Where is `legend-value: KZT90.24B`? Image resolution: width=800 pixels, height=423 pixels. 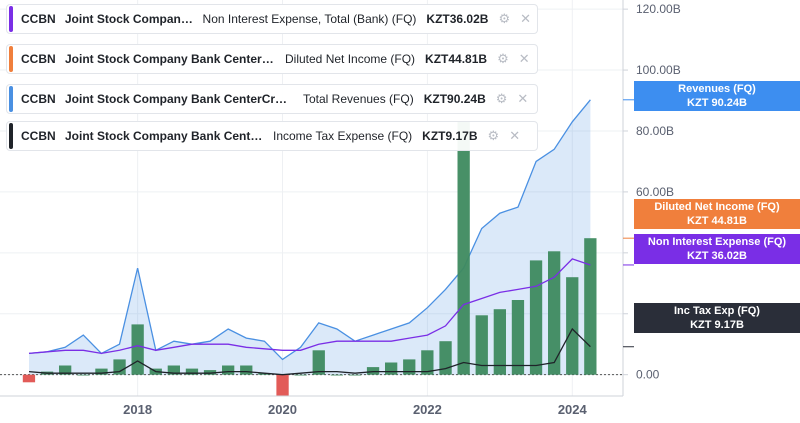 legend-value: KZT90.24B is located at coordinates (454, 99).